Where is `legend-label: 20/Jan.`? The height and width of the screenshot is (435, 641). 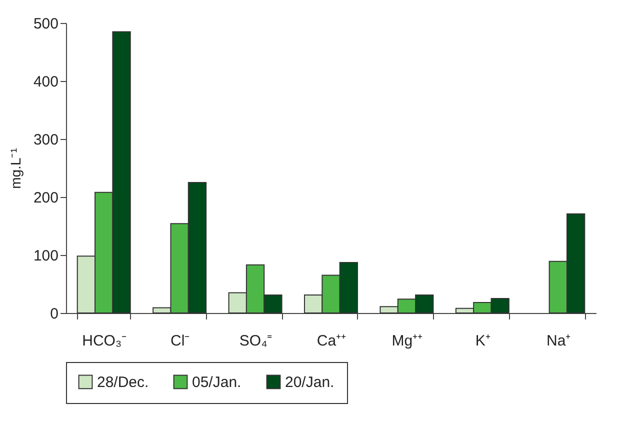
legend-label: 20/Jan. is located at coordinates (309, 382).